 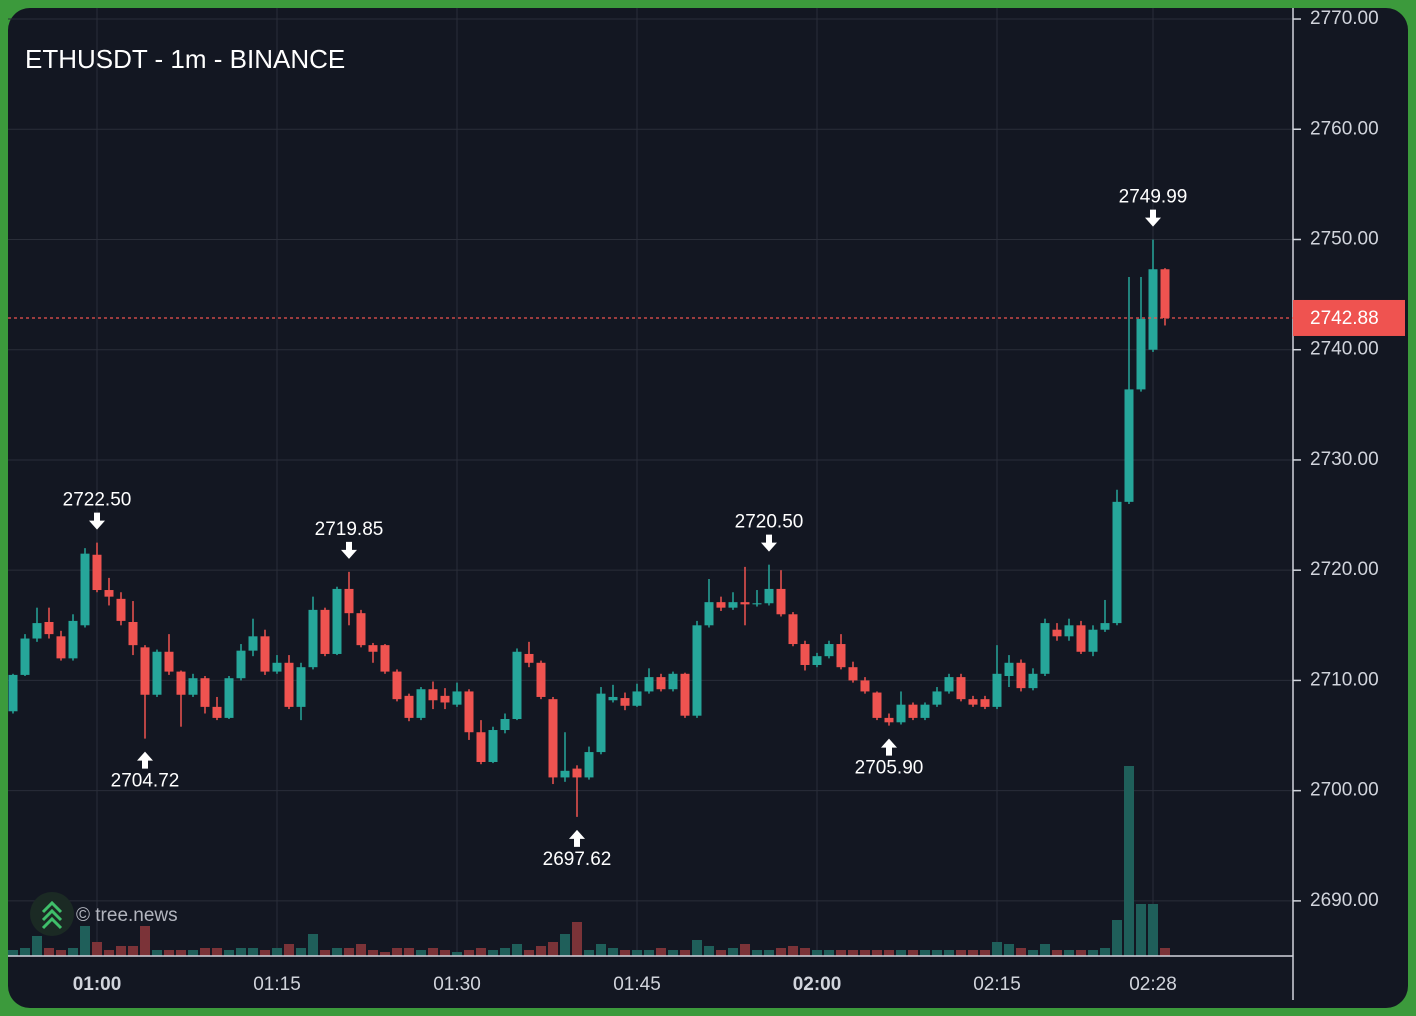 I want to click on y-tick-label: 2770.00, so click(x=1344, y=18).